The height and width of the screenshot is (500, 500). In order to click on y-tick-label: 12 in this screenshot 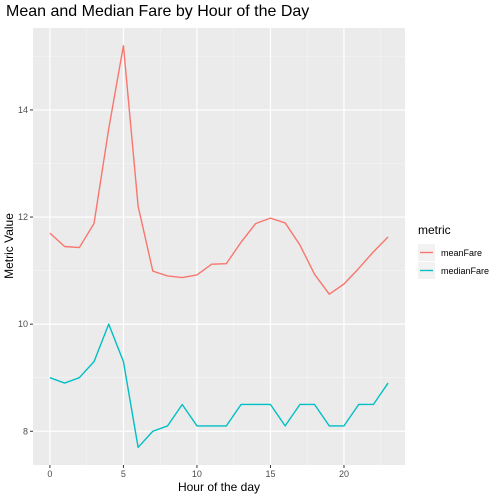, I will do `click(23, 217)`.